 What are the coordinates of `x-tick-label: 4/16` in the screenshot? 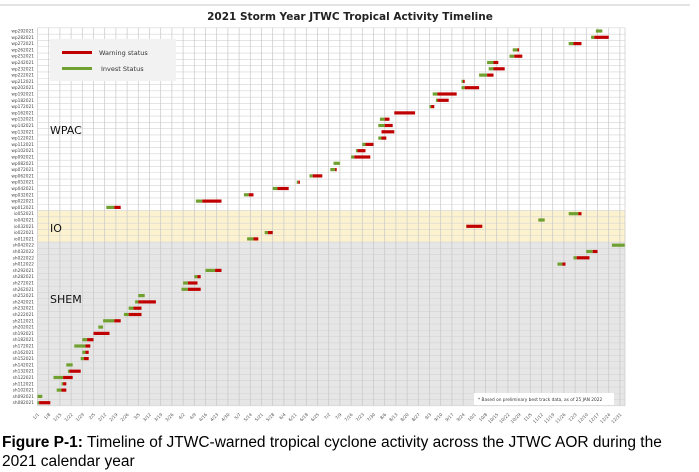 It's located at (203, 417).